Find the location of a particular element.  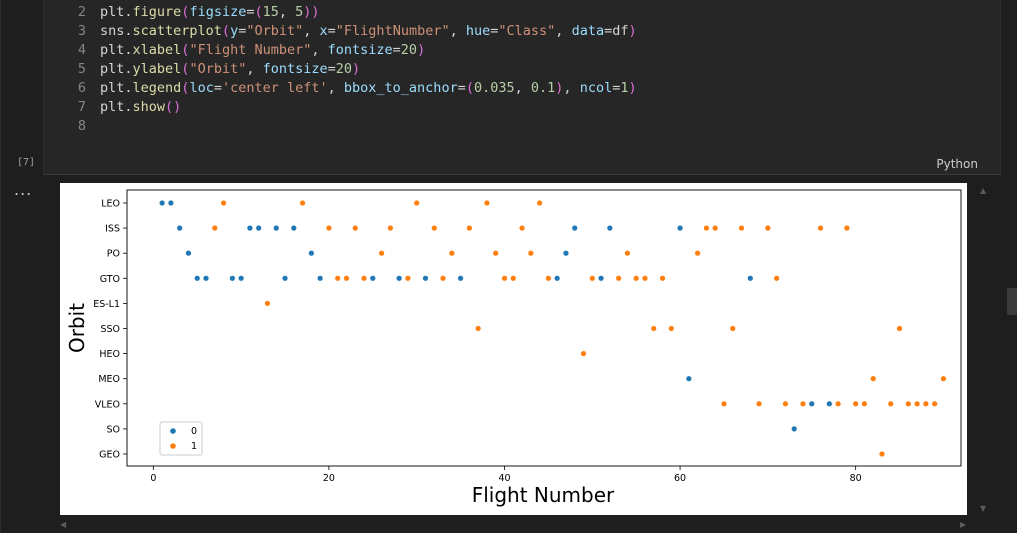

code-token: fontsize is located at coordinates (360, 50).